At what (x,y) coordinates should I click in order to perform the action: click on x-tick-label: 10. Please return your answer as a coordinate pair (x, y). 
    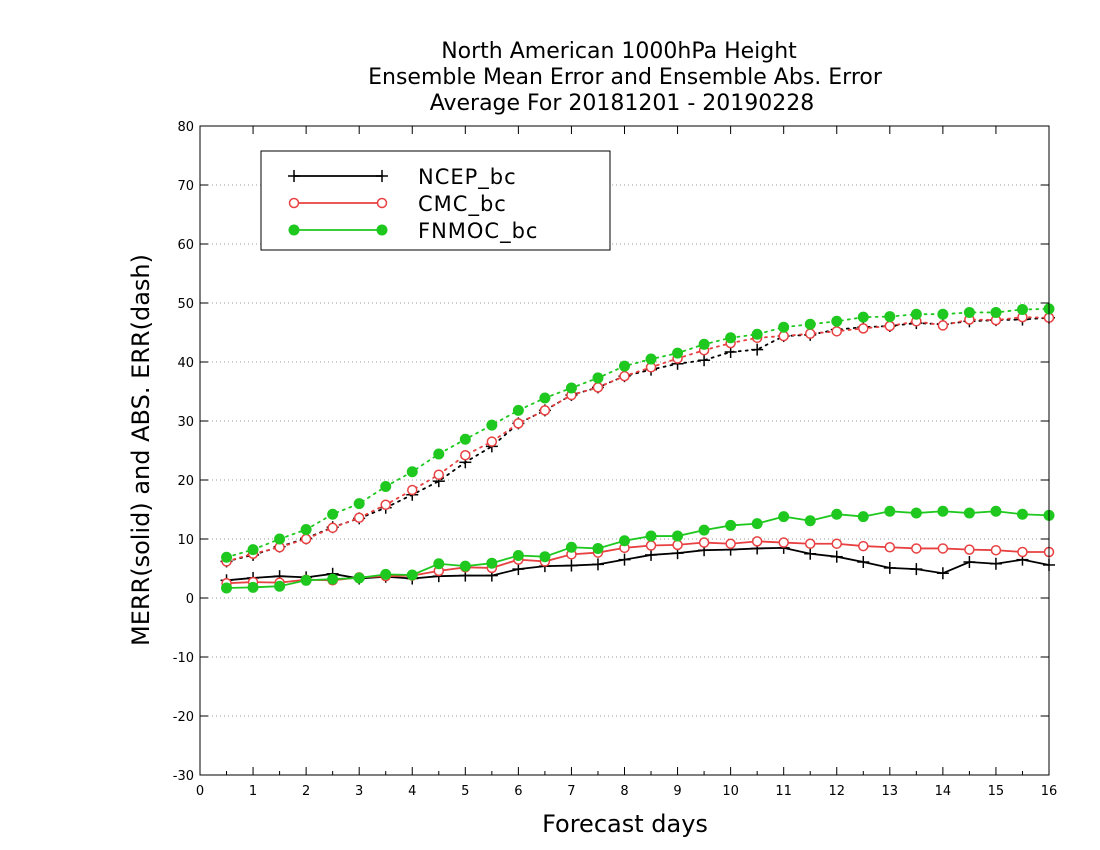
    Looking at the image, I should click on (730, 791).